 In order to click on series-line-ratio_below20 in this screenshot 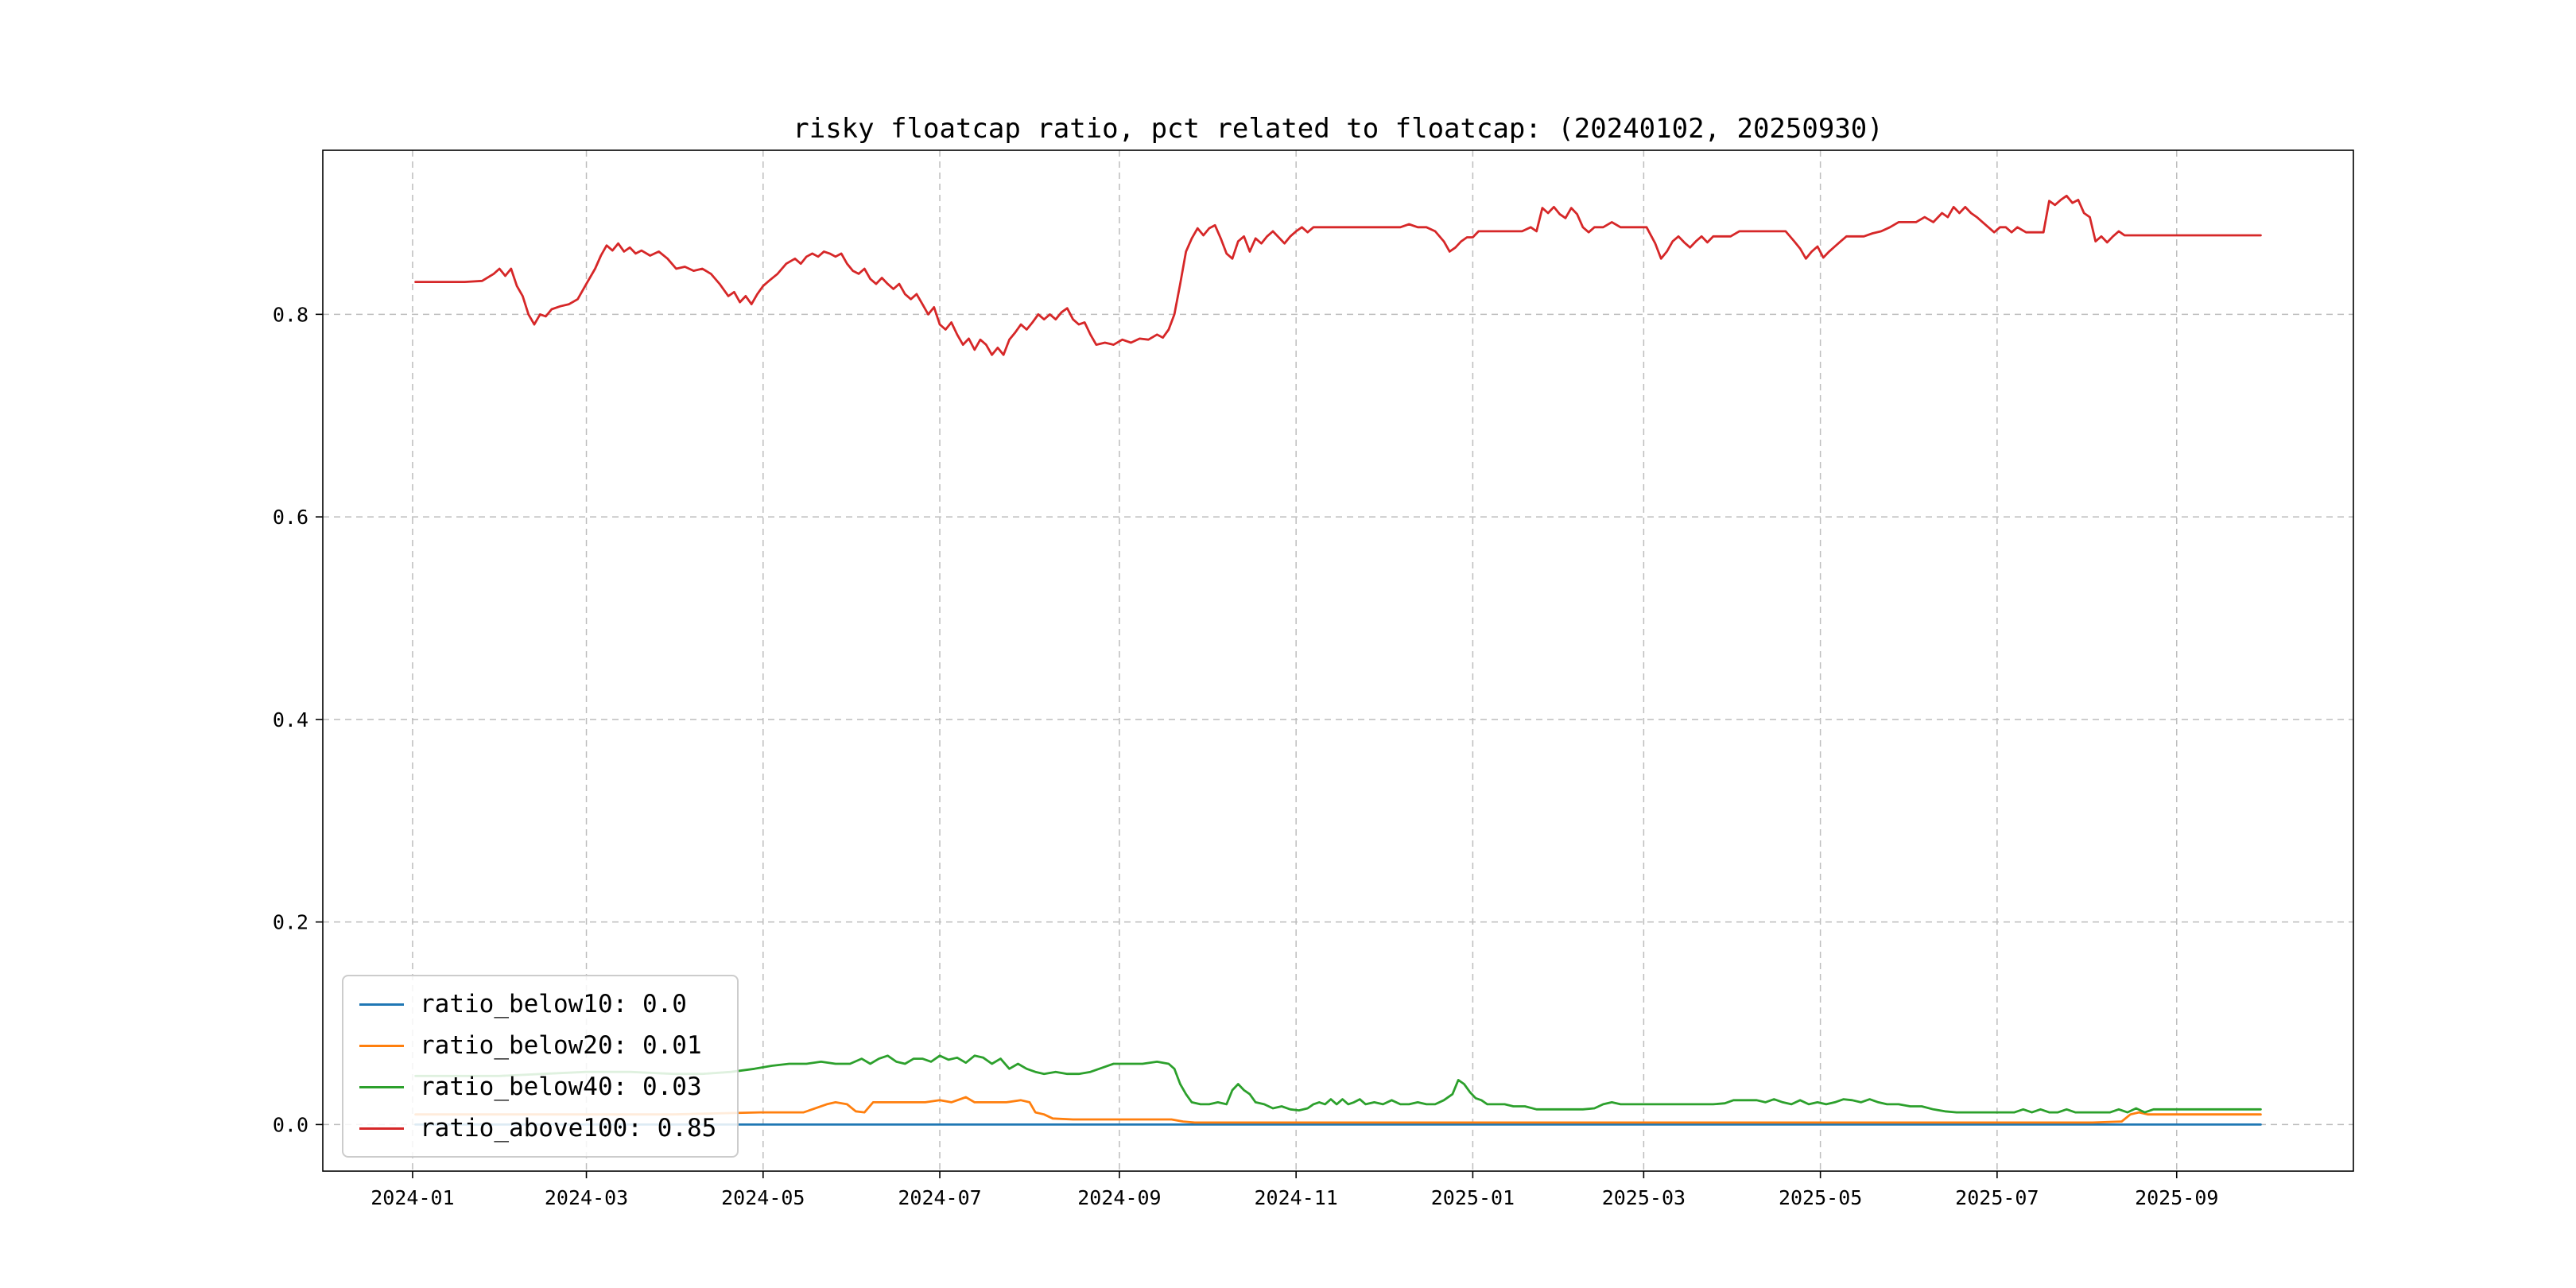, I will do `click(1338, 1110)`.